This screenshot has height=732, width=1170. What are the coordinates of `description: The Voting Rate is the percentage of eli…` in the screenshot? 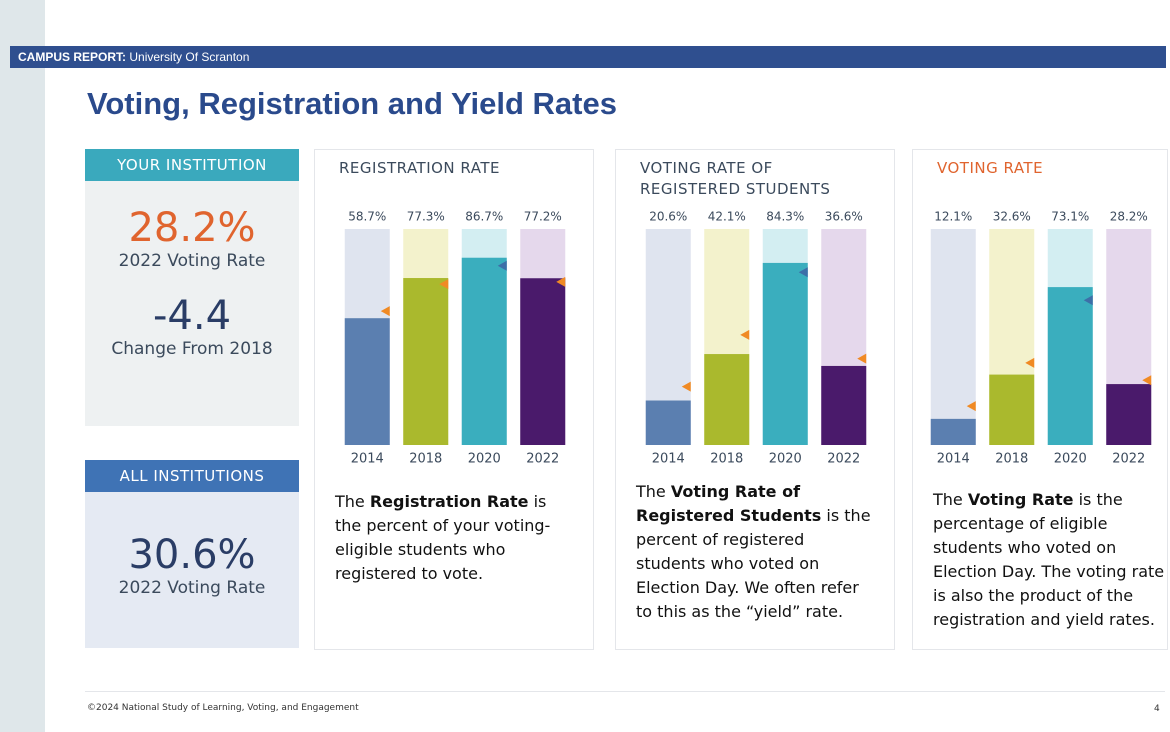 It's located at (1051, 560).